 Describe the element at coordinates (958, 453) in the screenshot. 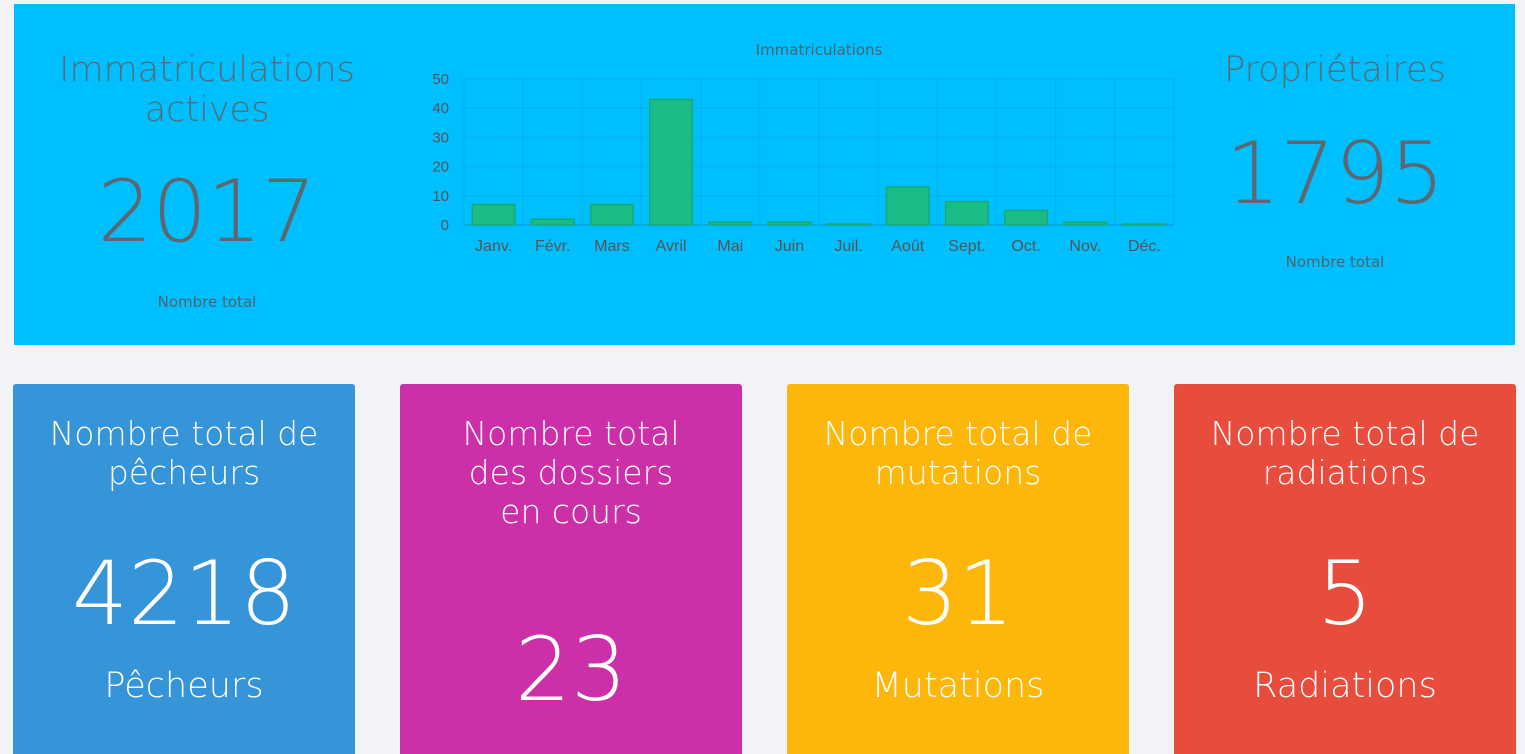

I see `mutations-card-title: Nombre total de mutations` at that location.